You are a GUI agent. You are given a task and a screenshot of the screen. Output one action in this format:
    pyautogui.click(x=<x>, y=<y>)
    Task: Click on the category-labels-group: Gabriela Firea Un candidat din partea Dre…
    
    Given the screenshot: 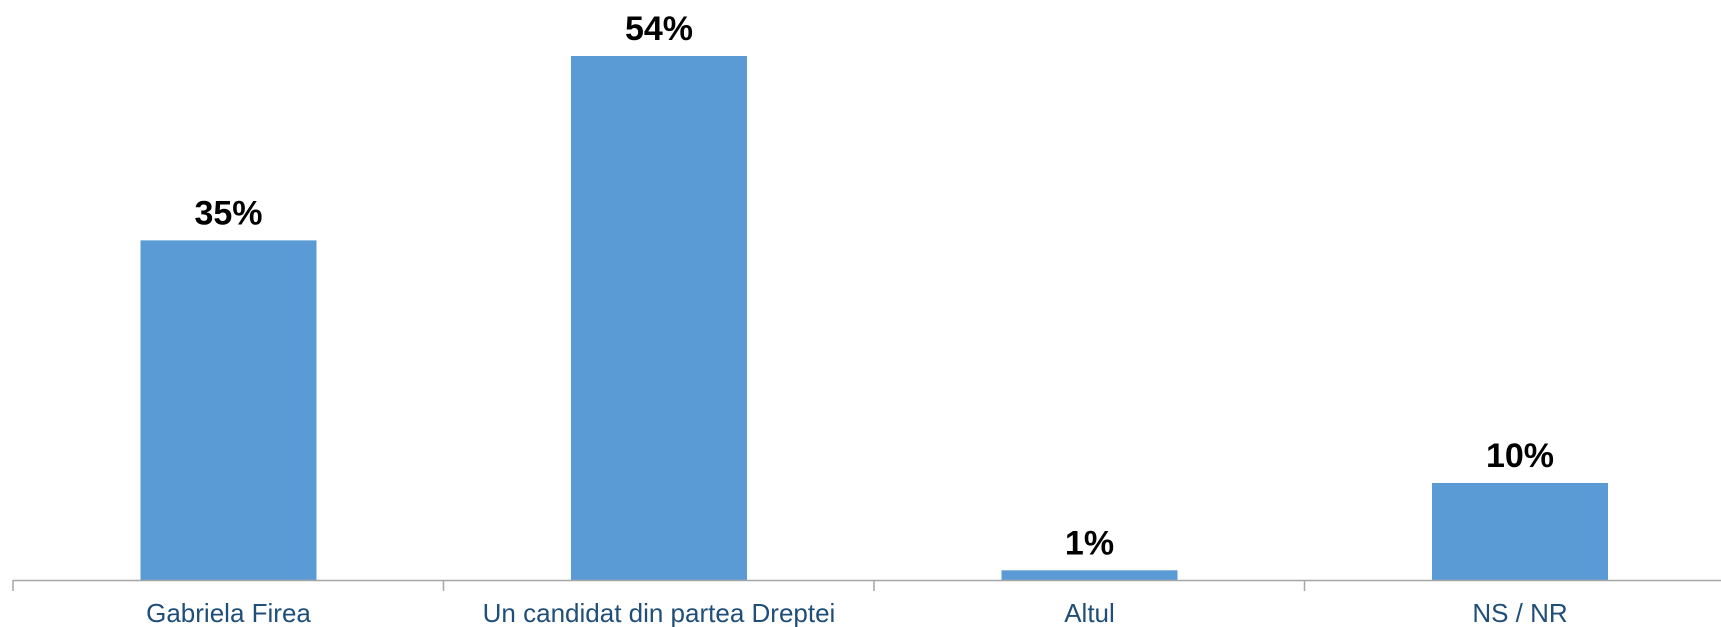 What is the action you would take?
    pyautogui.click(x=857, y=612)
    